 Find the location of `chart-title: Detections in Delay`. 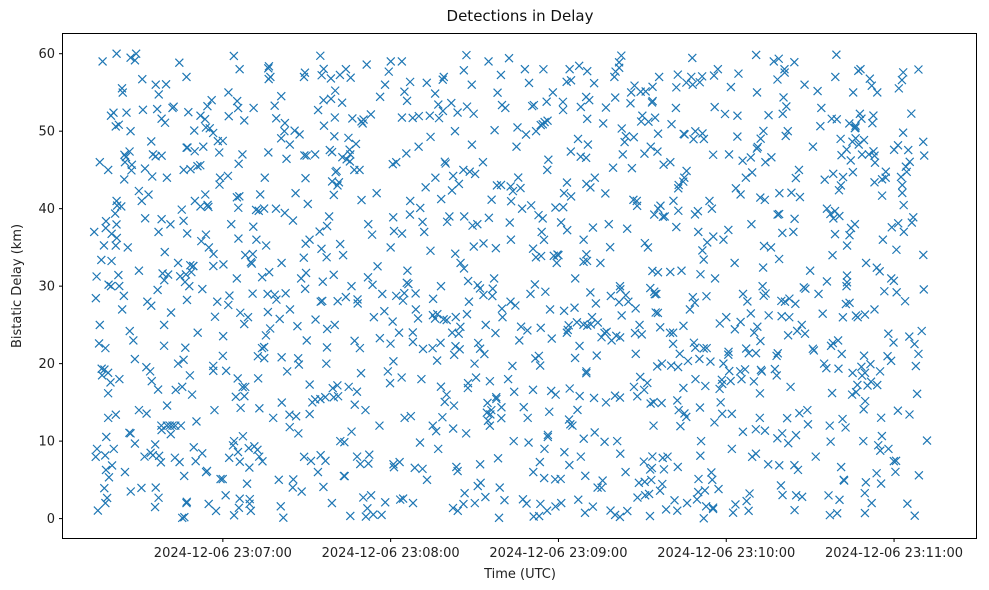

chart-title: Detections in Delay is located at coordinates (520, 16).